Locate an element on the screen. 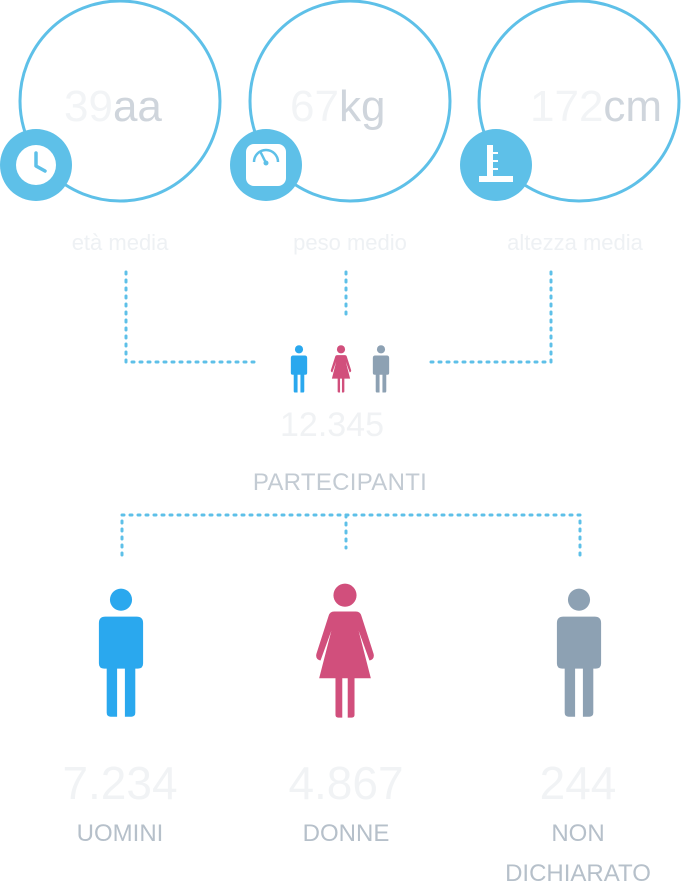 The width and height of the screenshot is (682, 894). person-icon is located at coordinates (579, 652).